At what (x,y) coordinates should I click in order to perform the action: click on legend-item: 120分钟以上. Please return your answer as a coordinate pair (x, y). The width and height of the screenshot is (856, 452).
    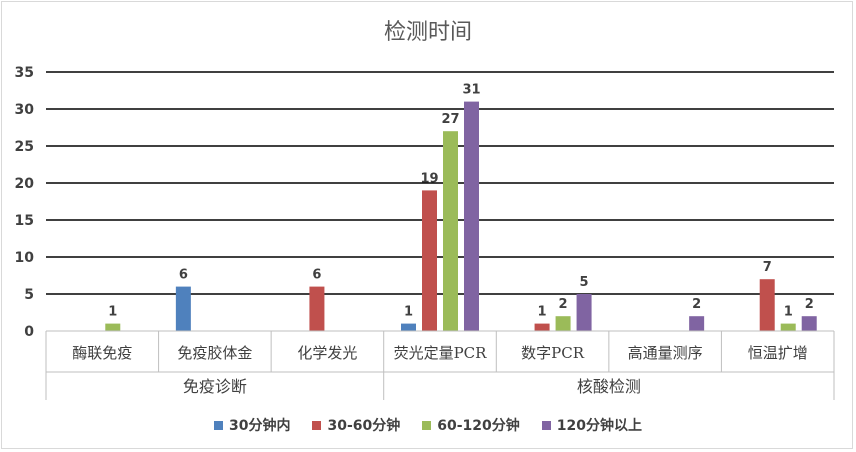
    Looking at the image, I should click on (592, 425).